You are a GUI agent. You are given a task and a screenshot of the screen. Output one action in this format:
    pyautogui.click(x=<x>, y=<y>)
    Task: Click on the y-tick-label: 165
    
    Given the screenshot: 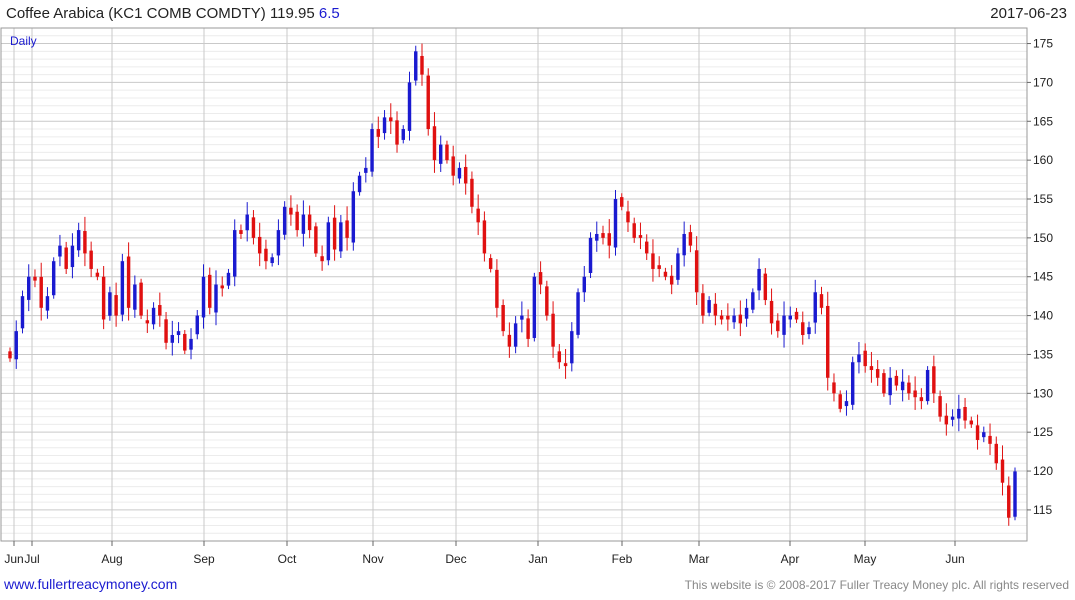 What is the action you would take?
    pyautogui.click(x=1043, y=121)
    